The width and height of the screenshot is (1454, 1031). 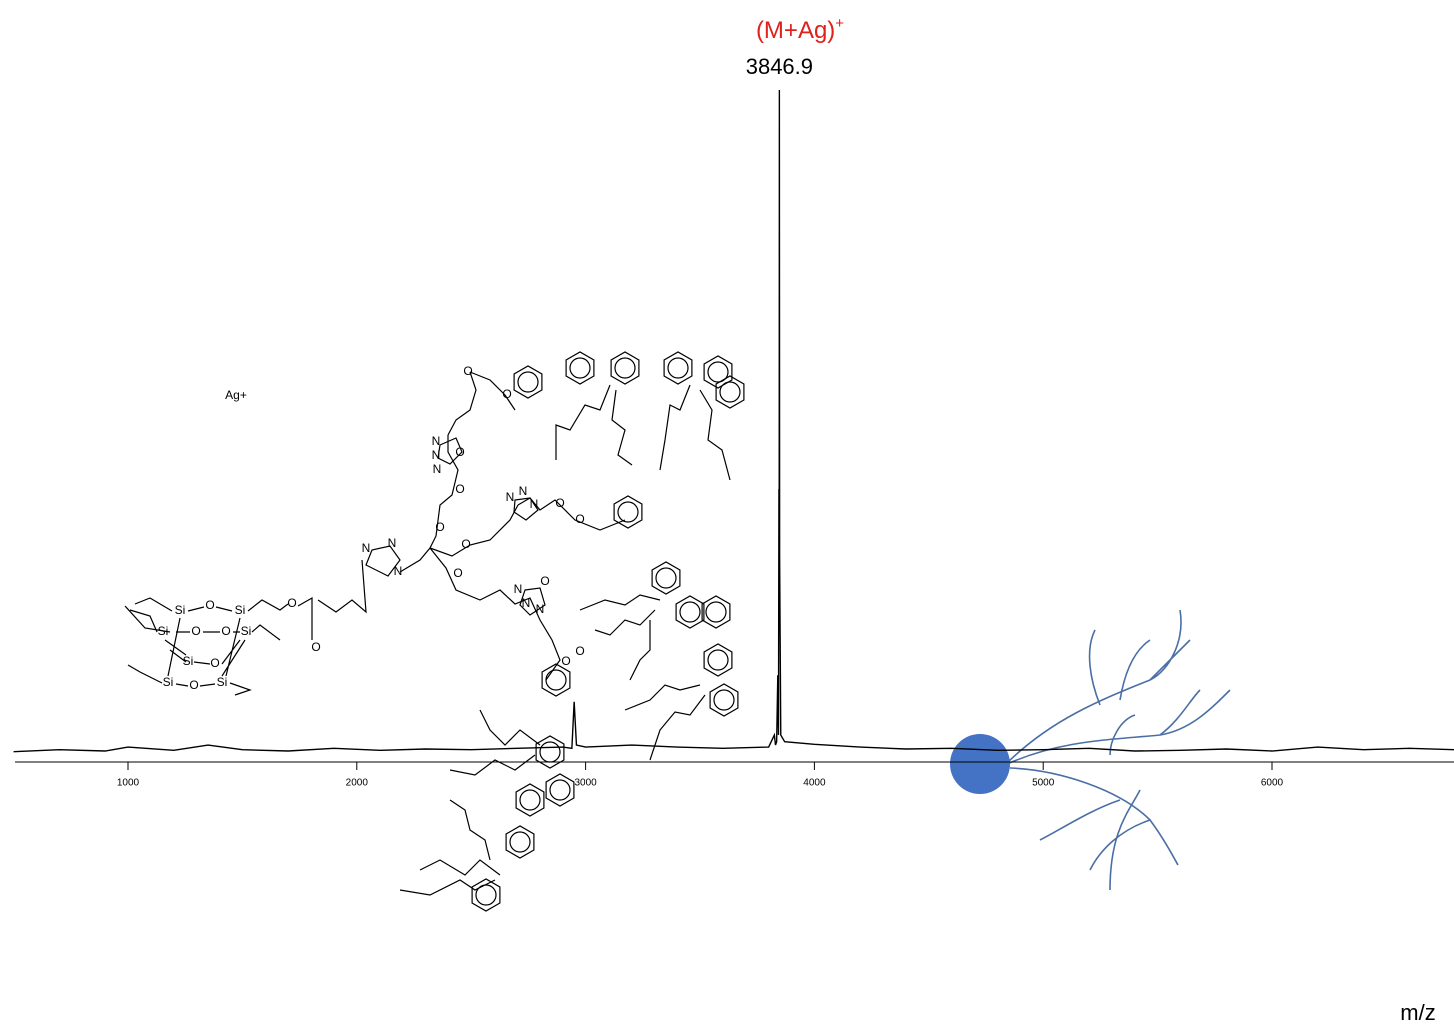 What do you see at coordinates (236, 395) in the screenshot?
I see `ion-label: Ag+` at bounding box center [236, 395].